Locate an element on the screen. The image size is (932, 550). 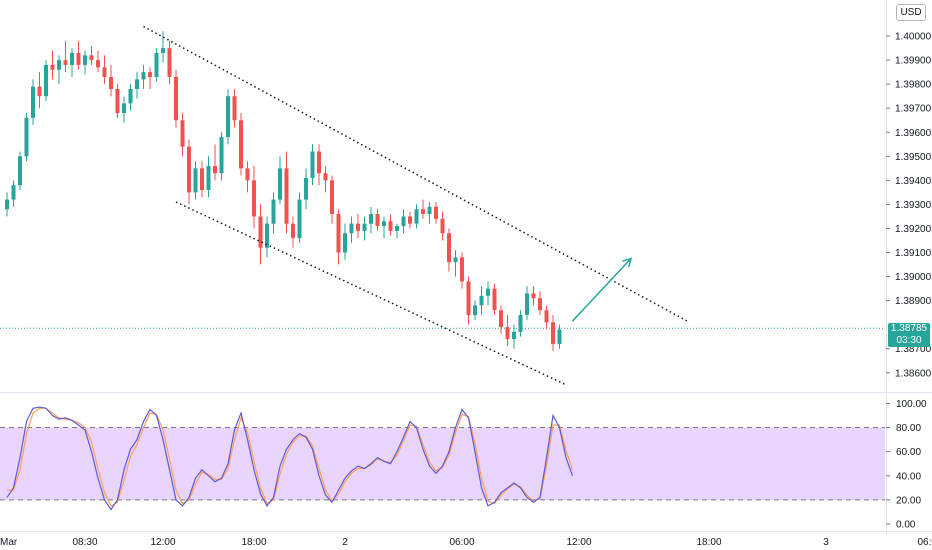
stochastic-k-line is located at coordinates (290, 458).